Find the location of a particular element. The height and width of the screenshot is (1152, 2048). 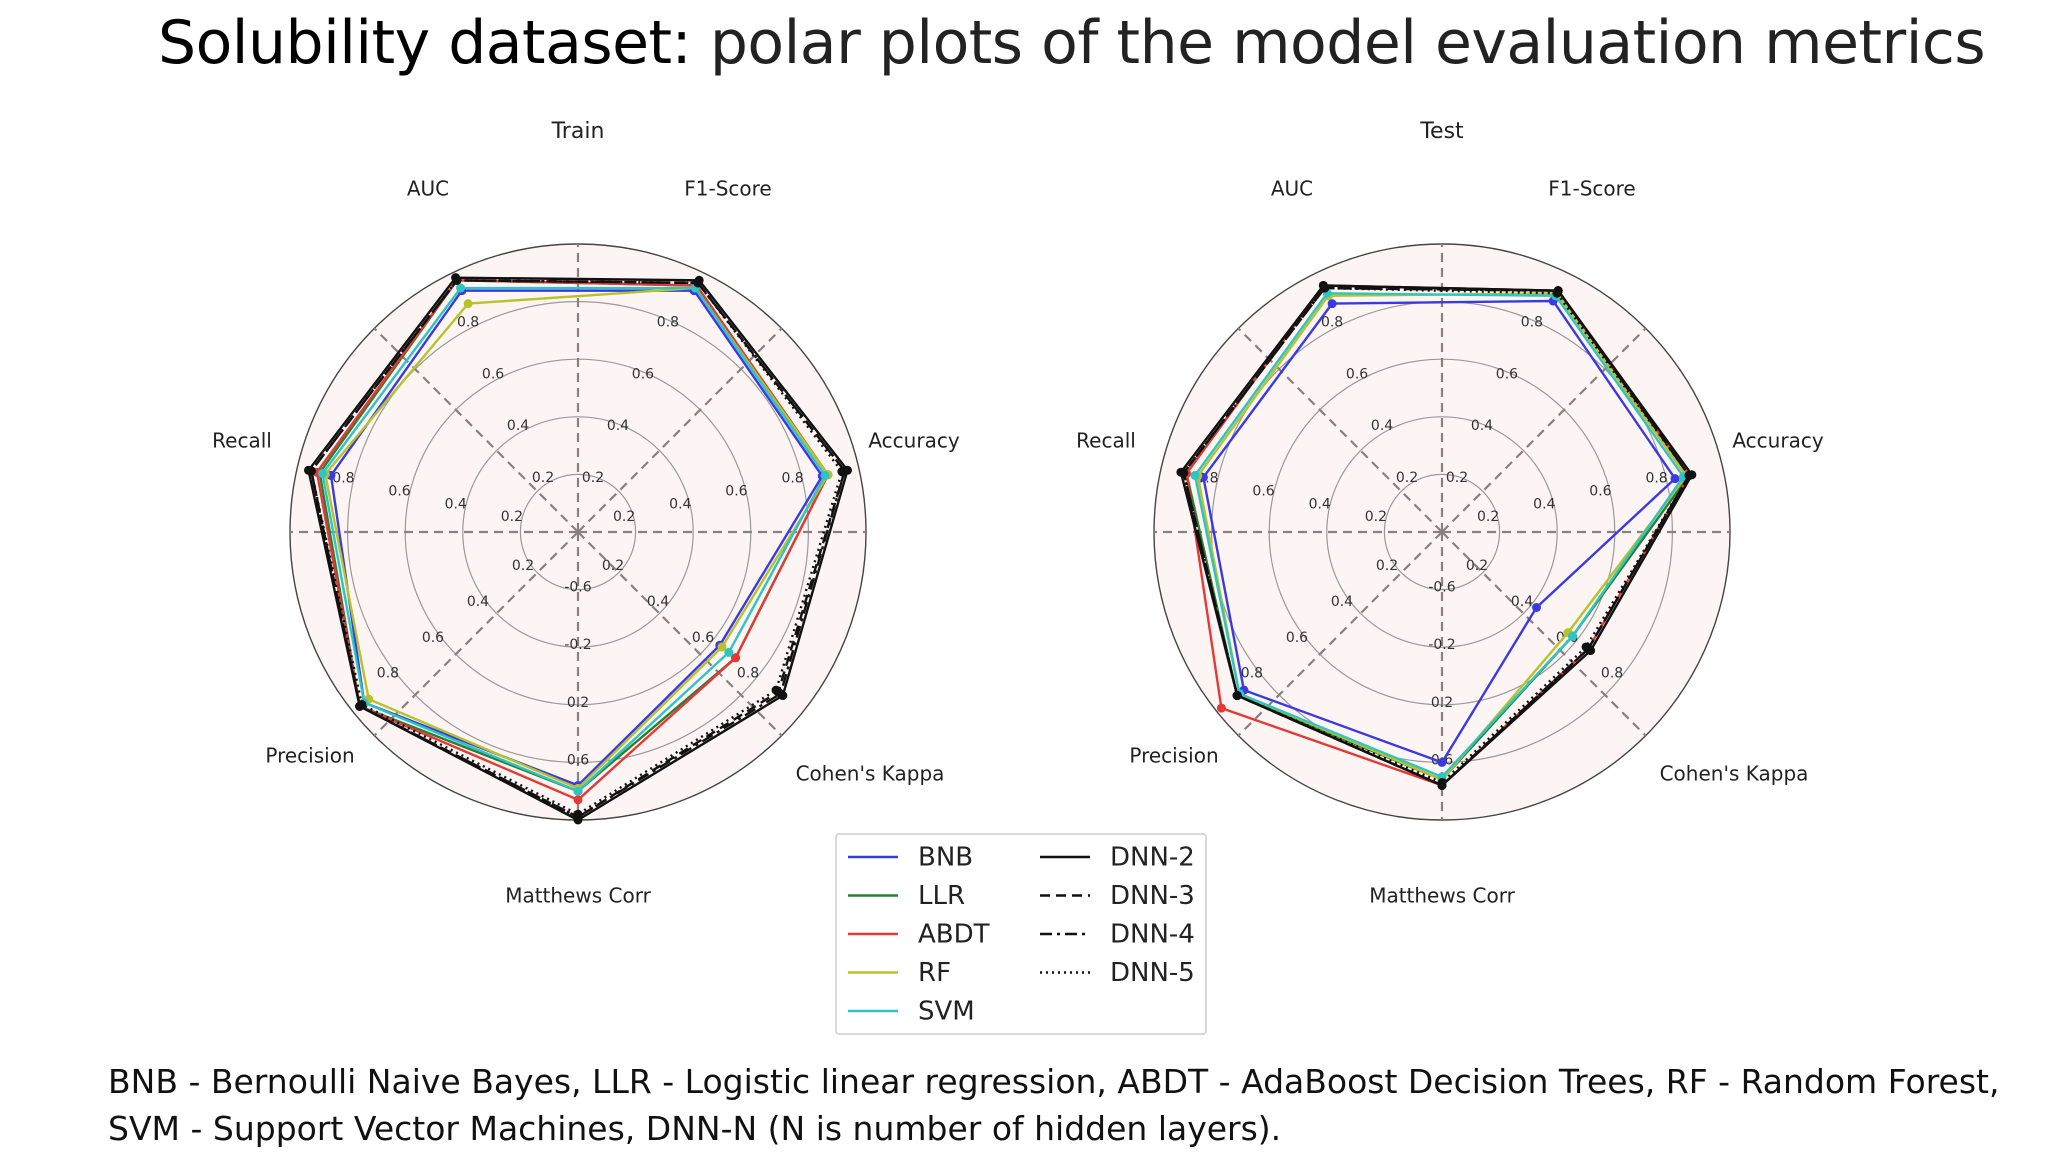

legend-entry-dnn-3: DNN-3 is located at coordinates (1117, 896).